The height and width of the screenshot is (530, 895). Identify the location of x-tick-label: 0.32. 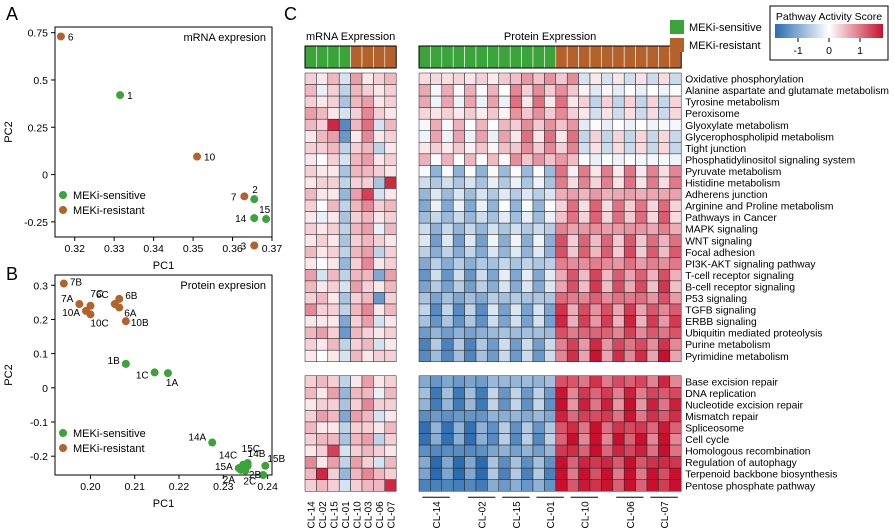
(75, 249).